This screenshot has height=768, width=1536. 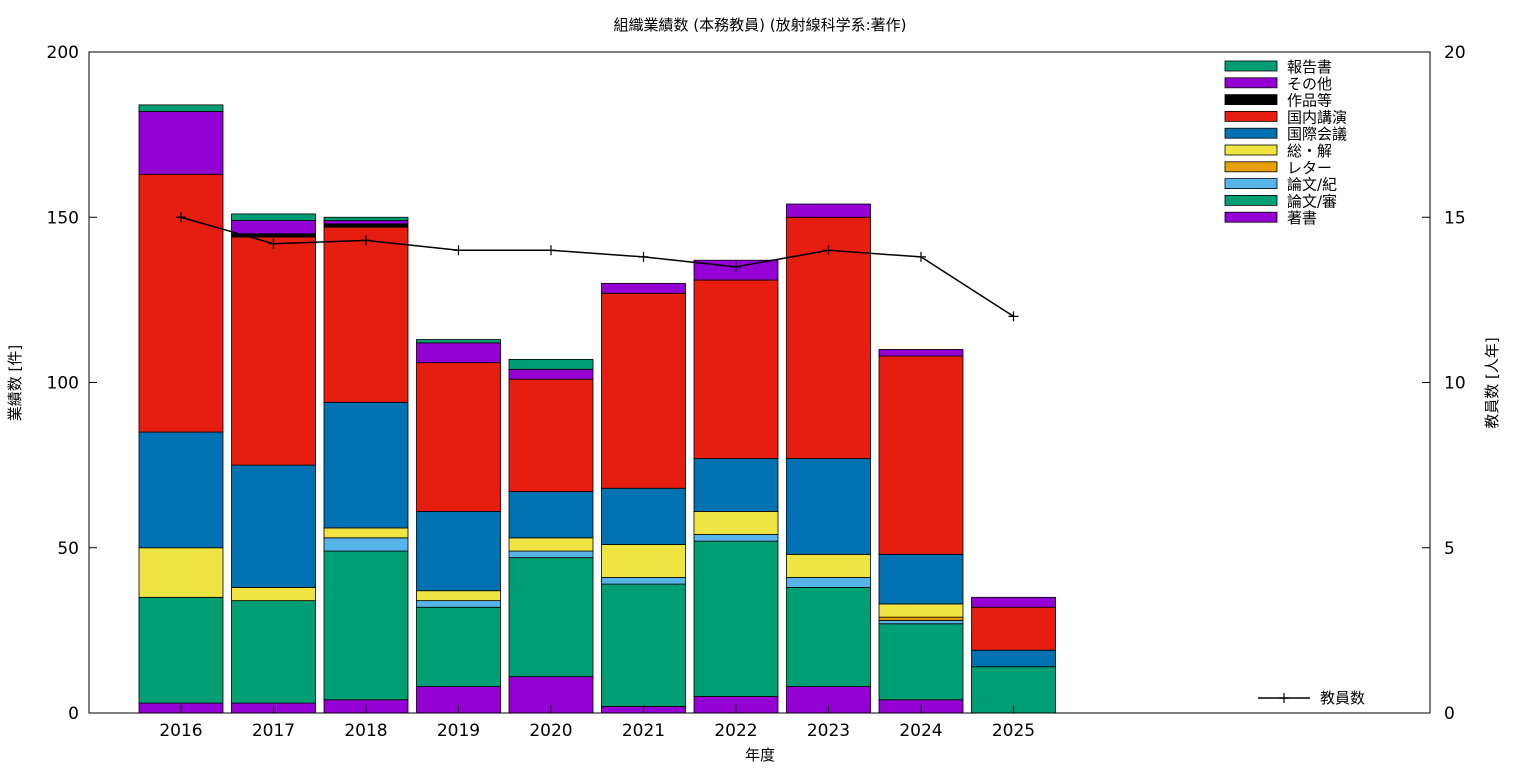 I want to click on x-tick-label-2022: 2022, so click(x=735, y=731).